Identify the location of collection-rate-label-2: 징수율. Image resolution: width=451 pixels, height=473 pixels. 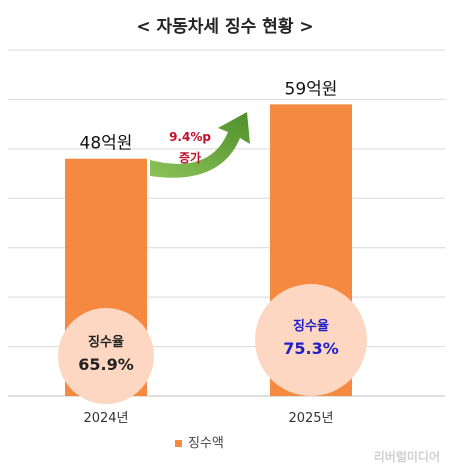
(311, 326).